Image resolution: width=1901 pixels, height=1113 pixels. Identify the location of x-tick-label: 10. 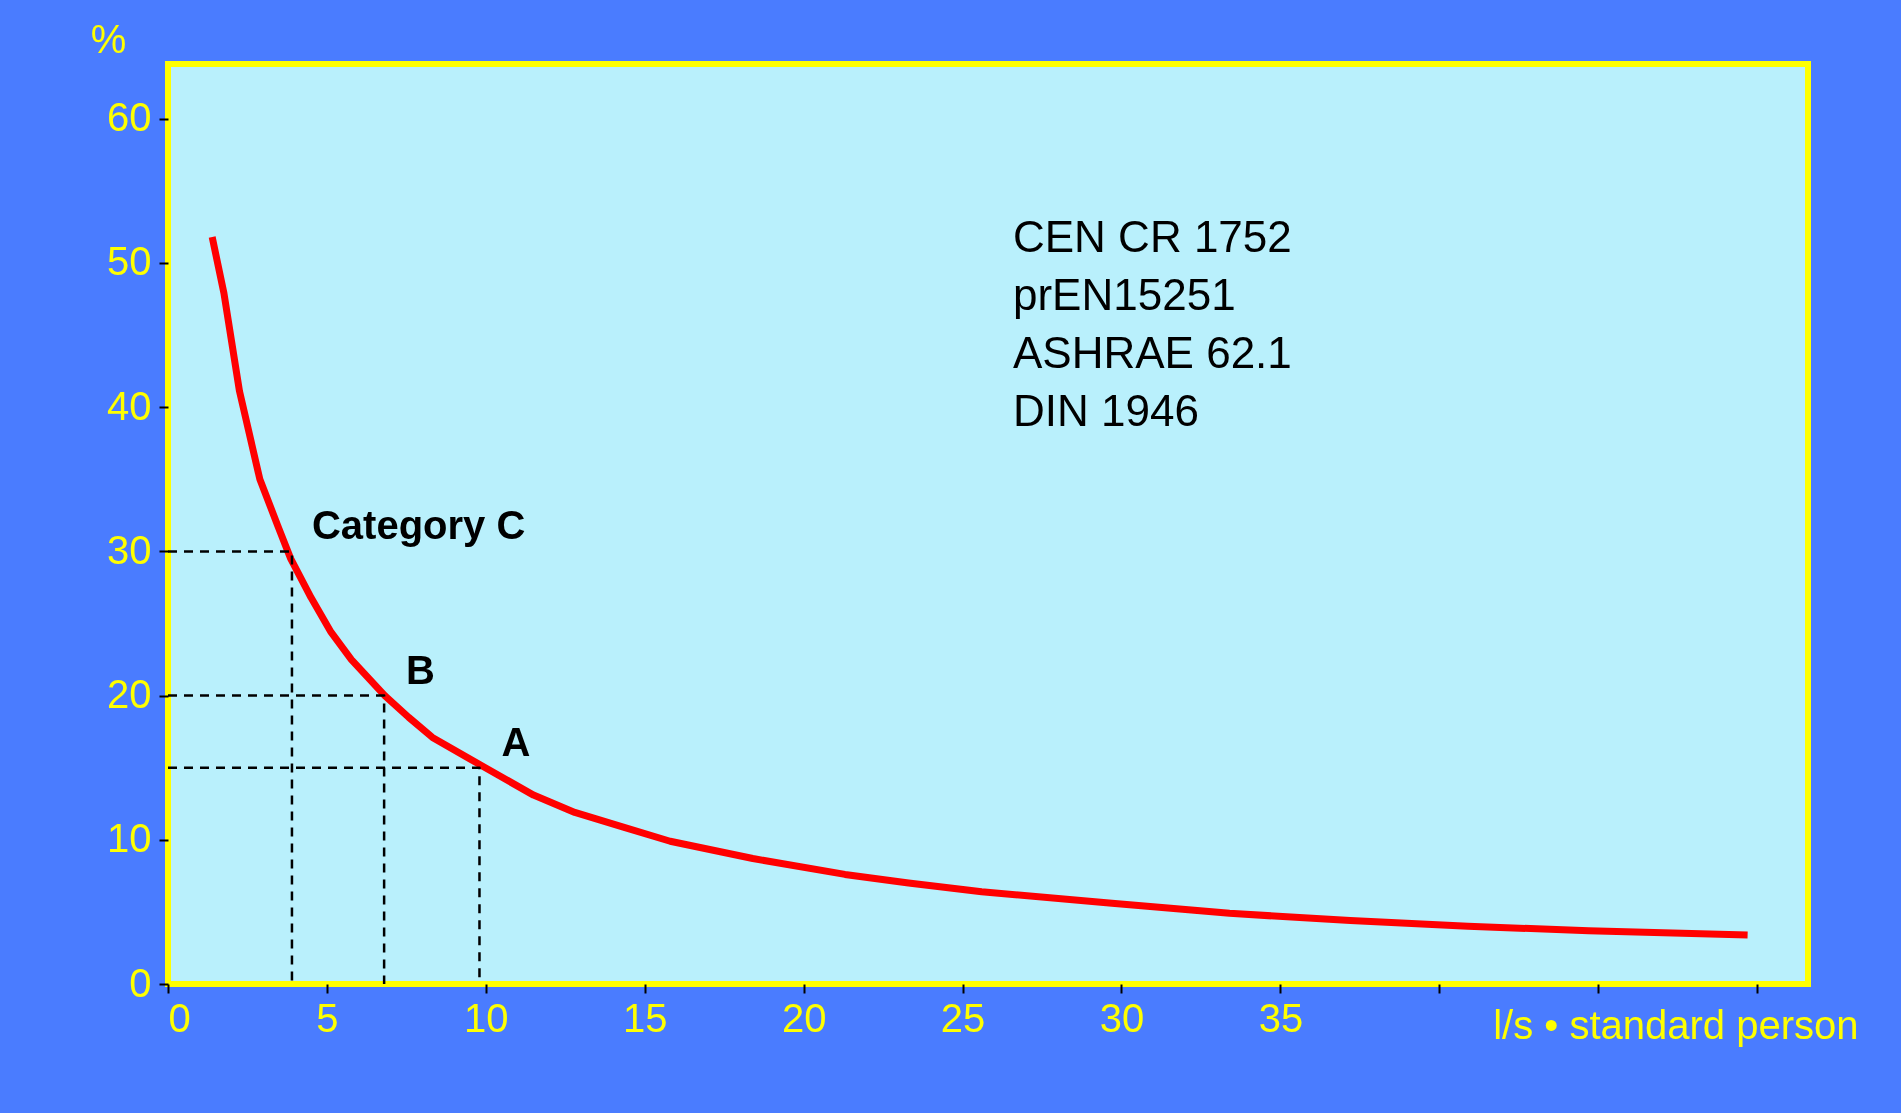
(486, 1017).